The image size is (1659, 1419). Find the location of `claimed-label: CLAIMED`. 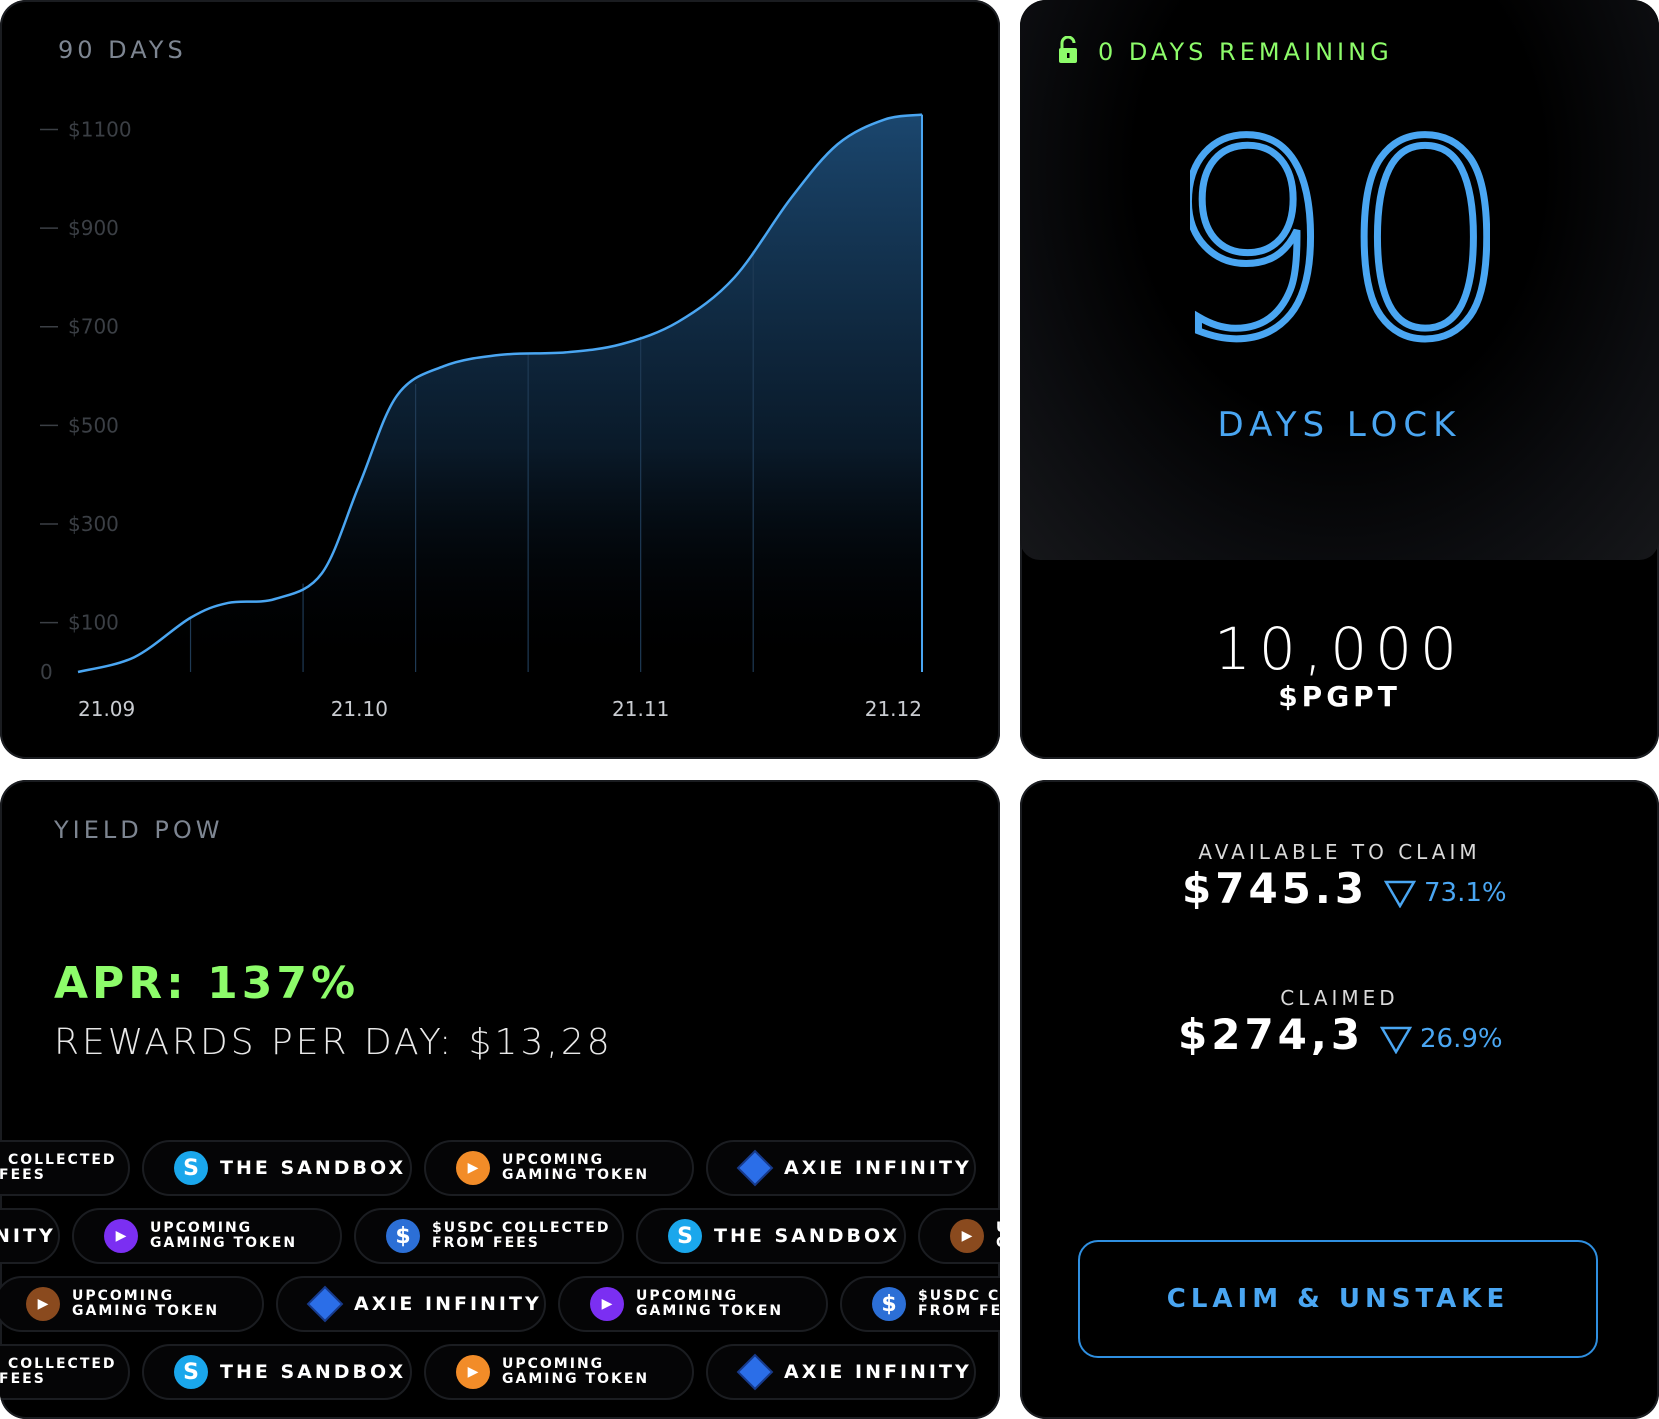

claimed-label: CLAIMED is located at coordinates (1339, 998).